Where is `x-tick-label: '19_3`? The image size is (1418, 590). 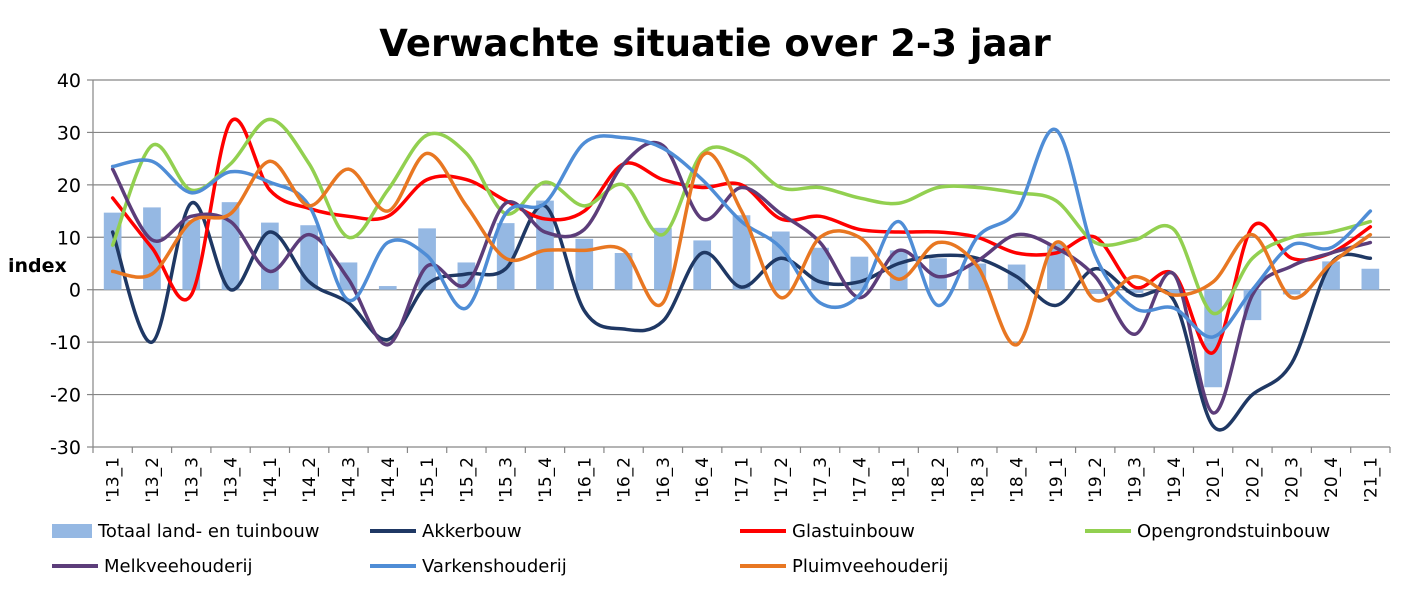
x-tick-label: '19_3 is located at coordinates (1136, 480).